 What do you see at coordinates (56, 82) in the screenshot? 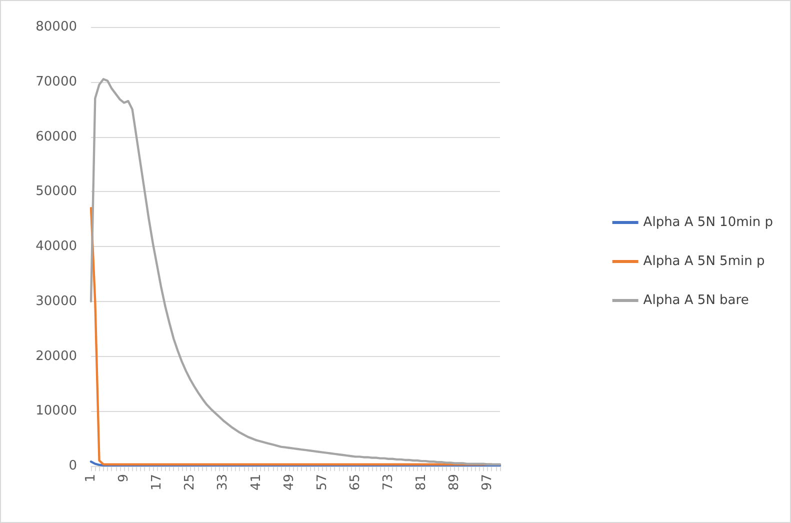
I see `y-tick-label: 70000` at bounding box center [56, 82].